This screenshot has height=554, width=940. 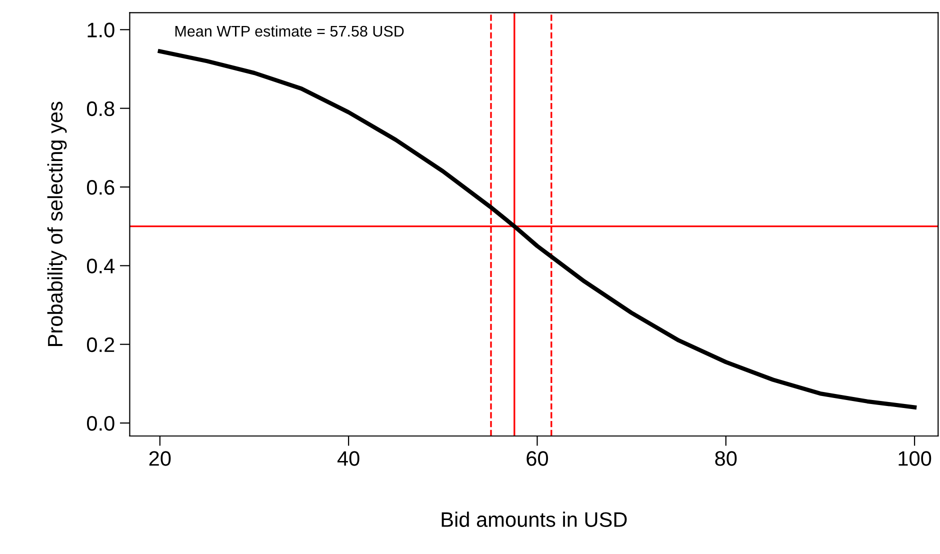 What do you see at coordinates (534, 519) in the screenshot?
I see `x-axis-title: Bid amounts in USD` at bounding box center [534, 519].